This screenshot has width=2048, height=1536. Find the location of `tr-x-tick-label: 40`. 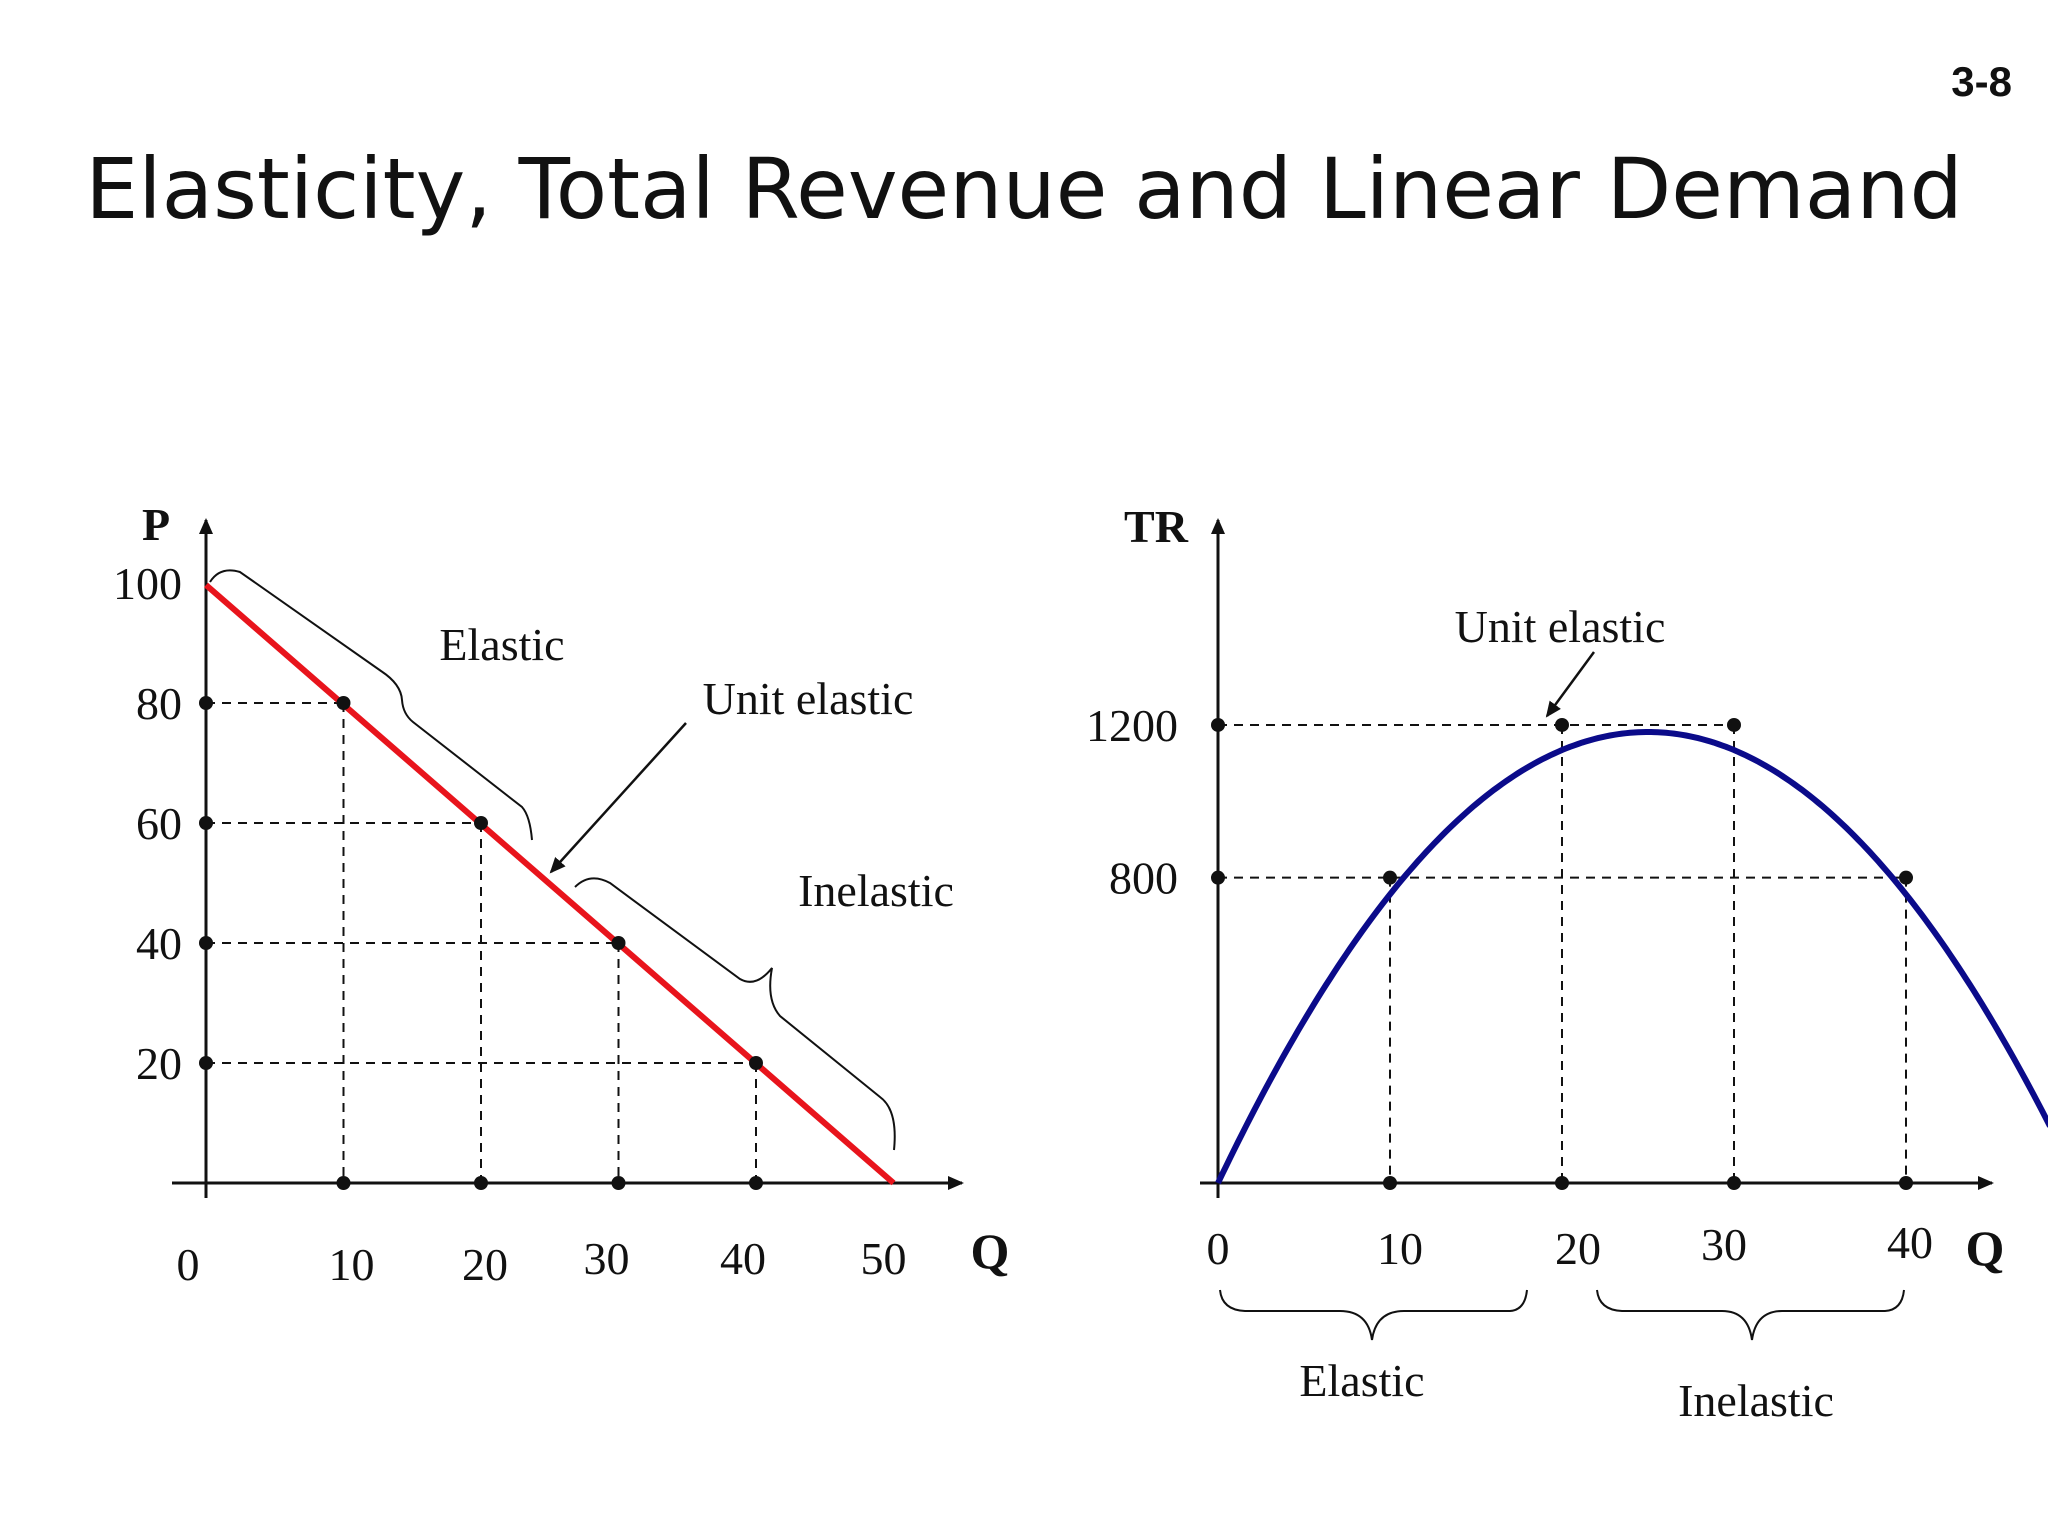

tr-x-tick-label: 40 is located at coordinates (1910, 1242).